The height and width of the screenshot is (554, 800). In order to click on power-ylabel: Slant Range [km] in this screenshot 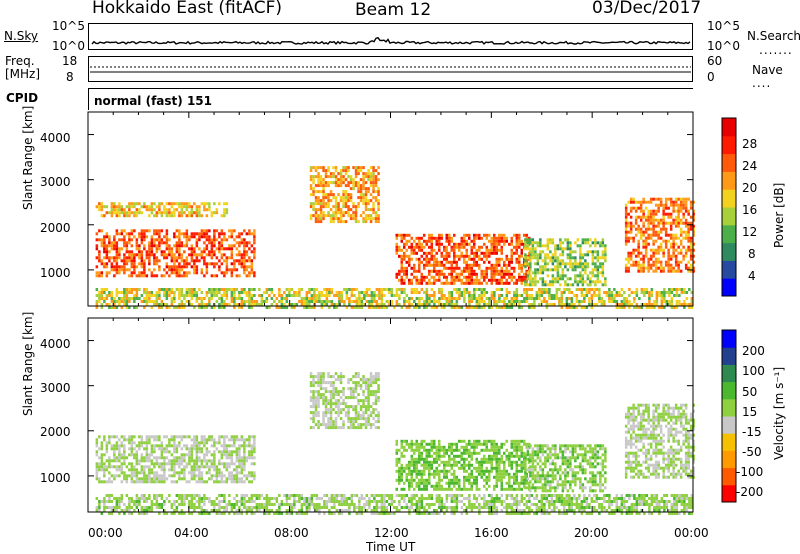, I will do `click(28, 157)`.